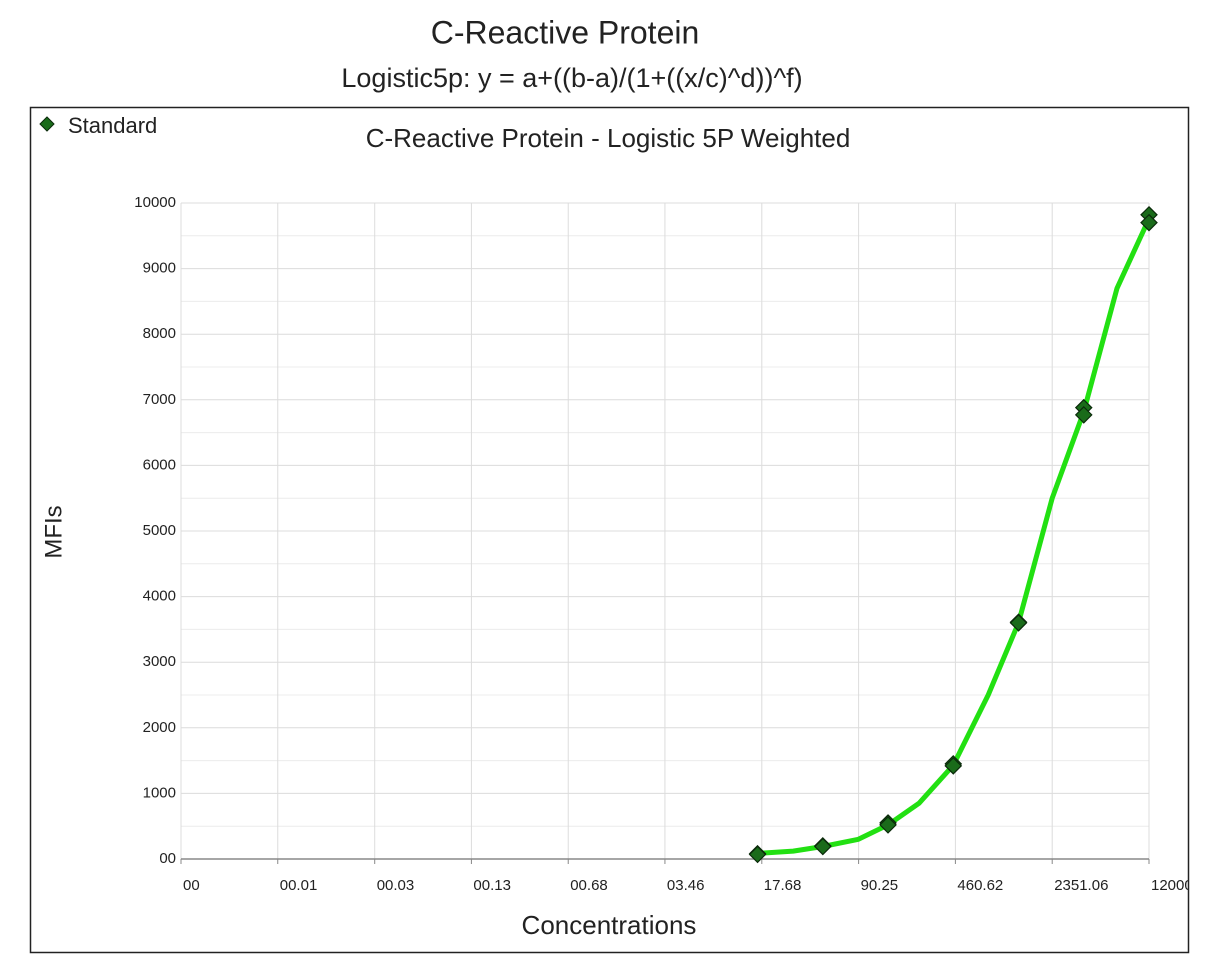 This screenshot has height=975, width=1221. I want to click on x-tick-label: 460.62, so click(980, 885).